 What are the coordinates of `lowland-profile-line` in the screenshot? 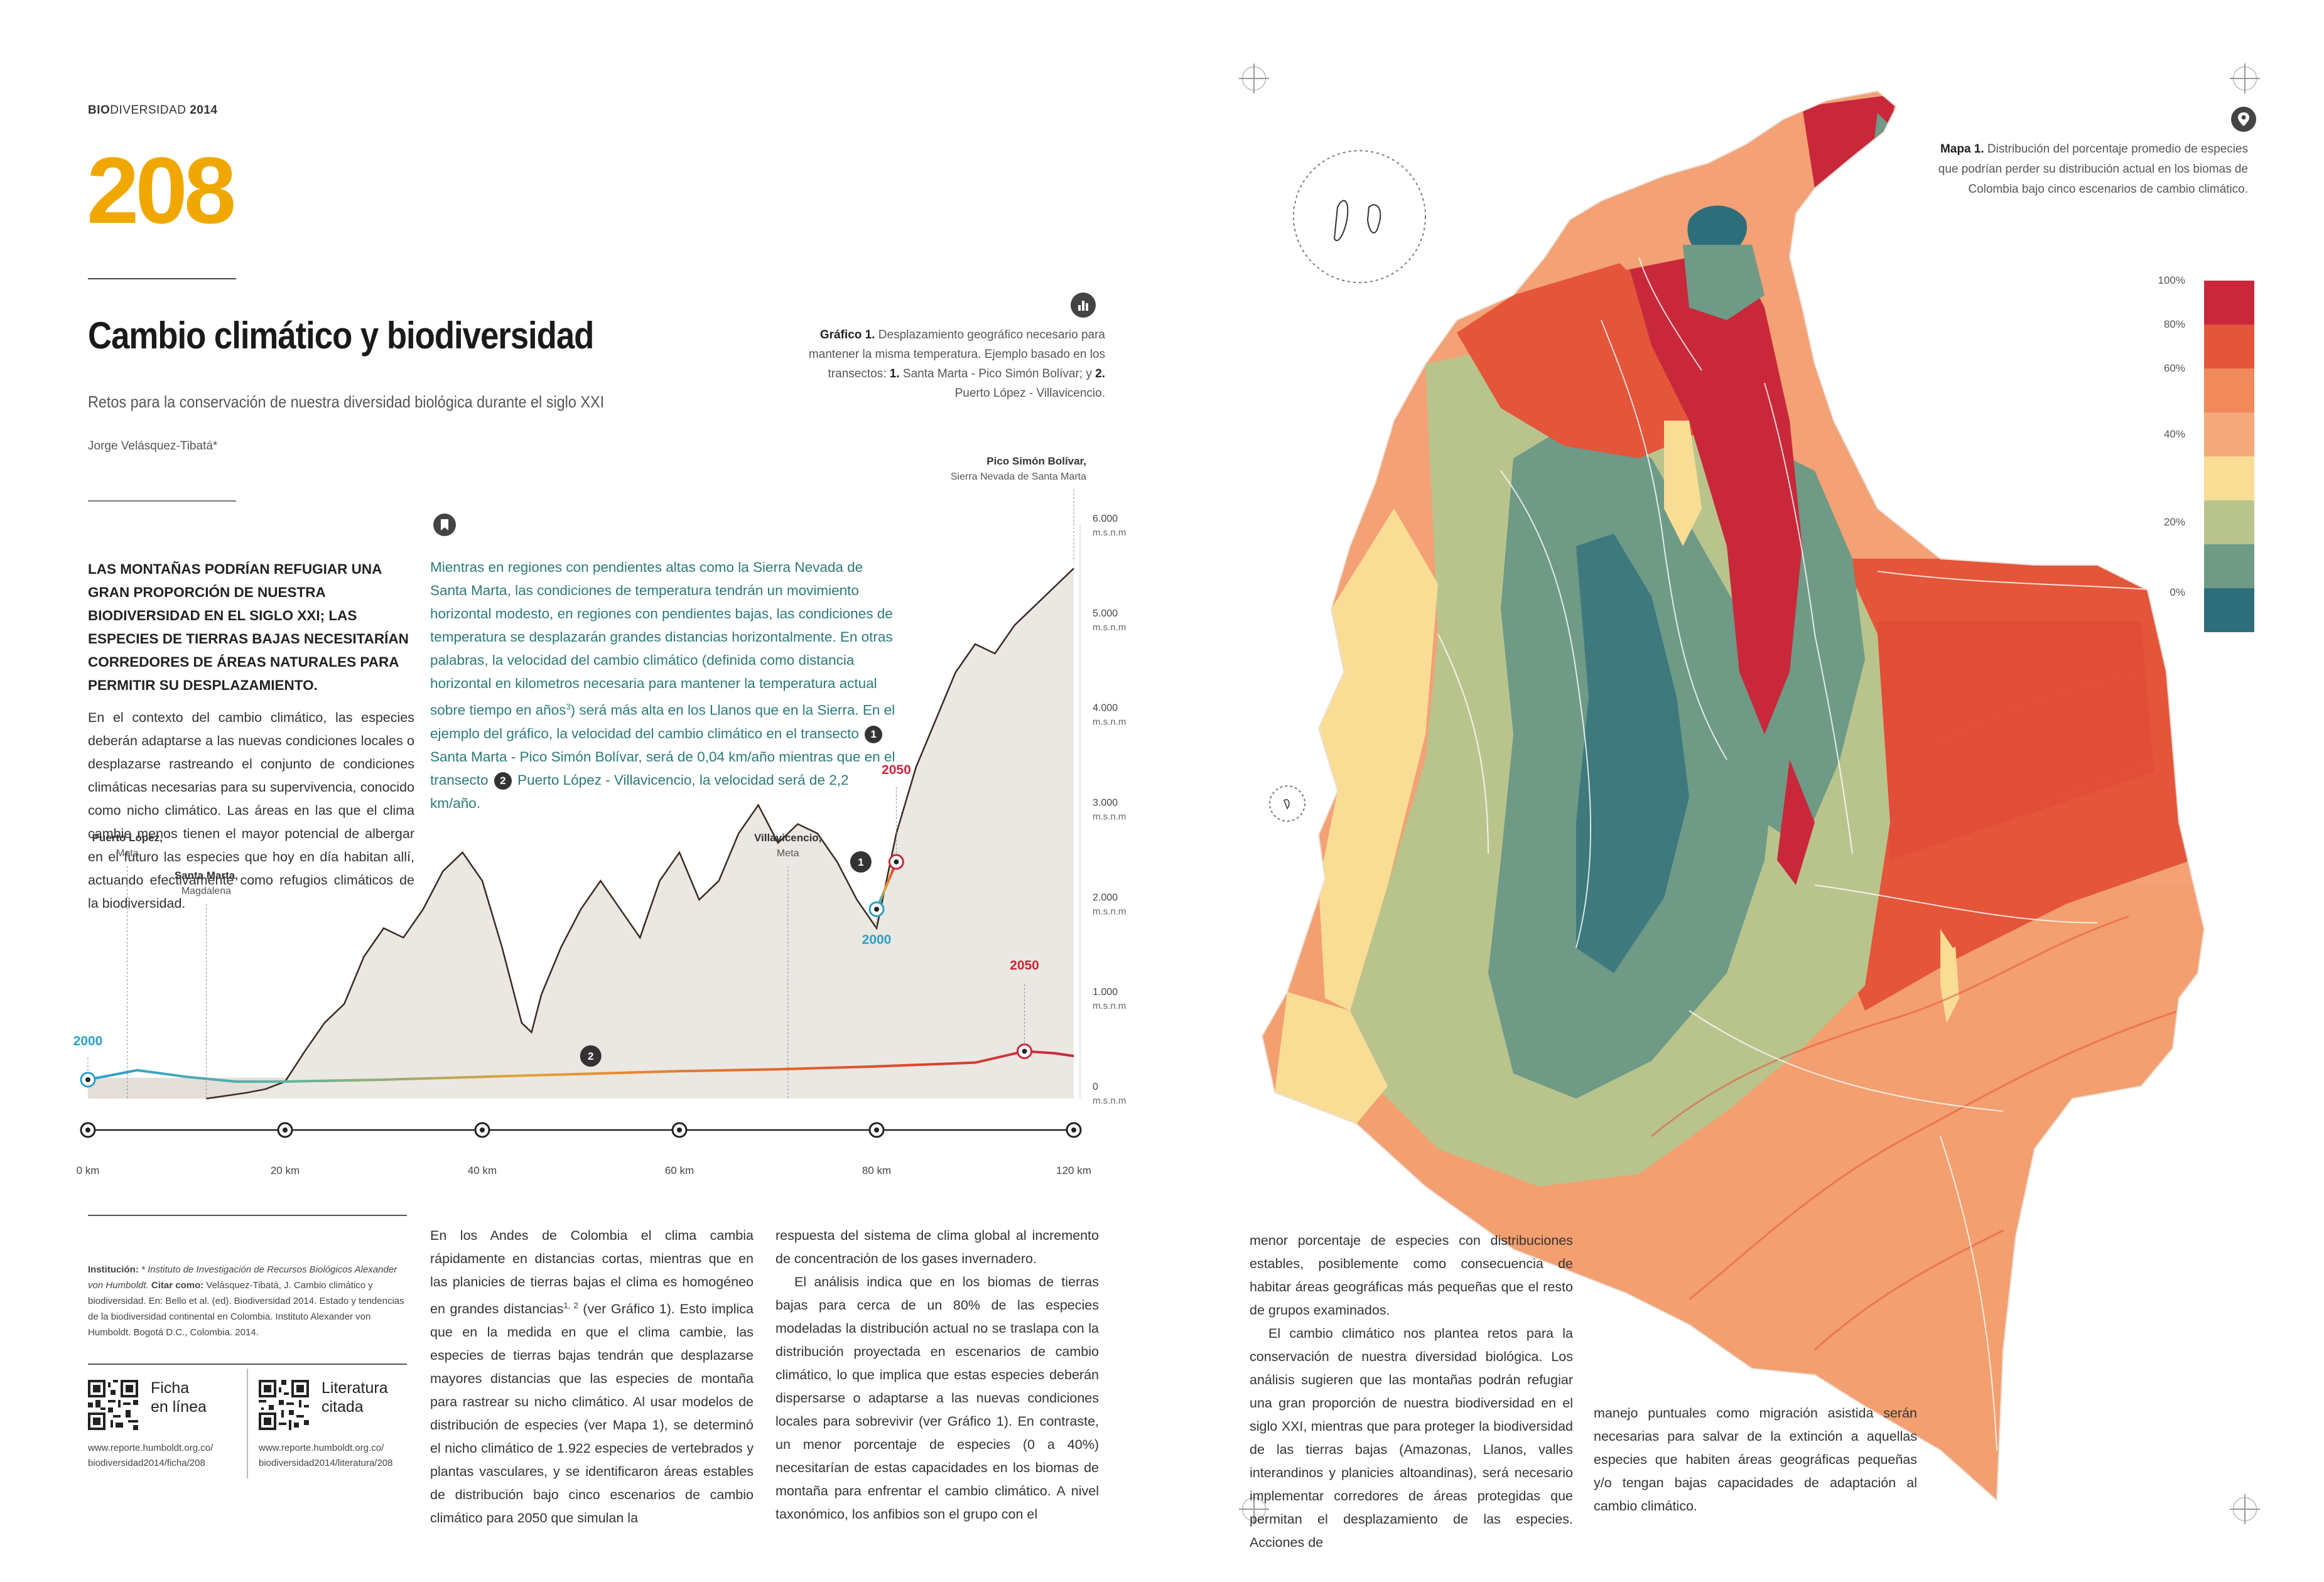 It's located at (580, 1066).